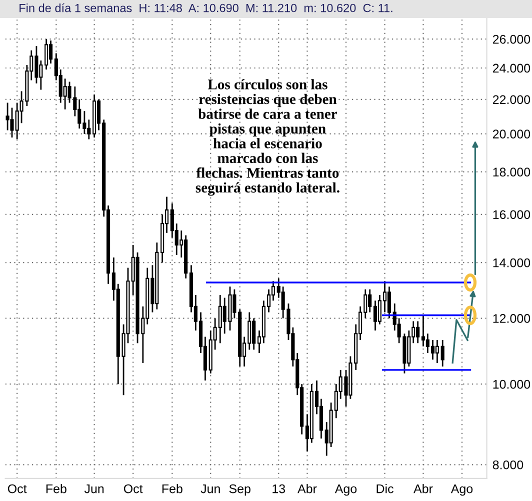 This screenshot has width=532, height=501. Describe the element at coordinates (508, 465) in the screenshot. I see `y-tick-label: 8.000` at that location.